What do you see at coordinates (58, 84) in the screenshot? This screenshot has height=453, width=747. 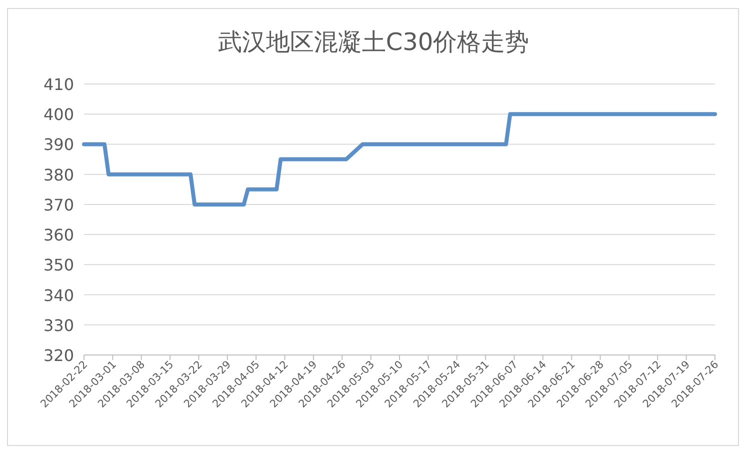 I see `y-tick-label: 410` at bounding box center [58, 84].